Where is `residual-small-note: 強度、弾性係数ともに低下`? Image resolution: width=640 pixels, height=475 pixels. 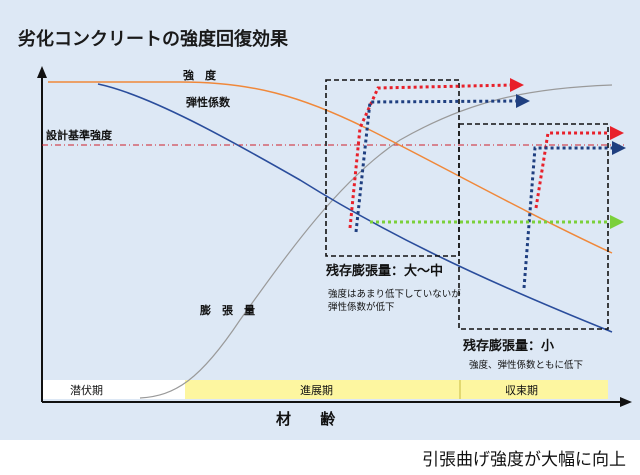
residual-small-note: 強度、弾性係数ともに低下 is located at coordinates (526, 365).